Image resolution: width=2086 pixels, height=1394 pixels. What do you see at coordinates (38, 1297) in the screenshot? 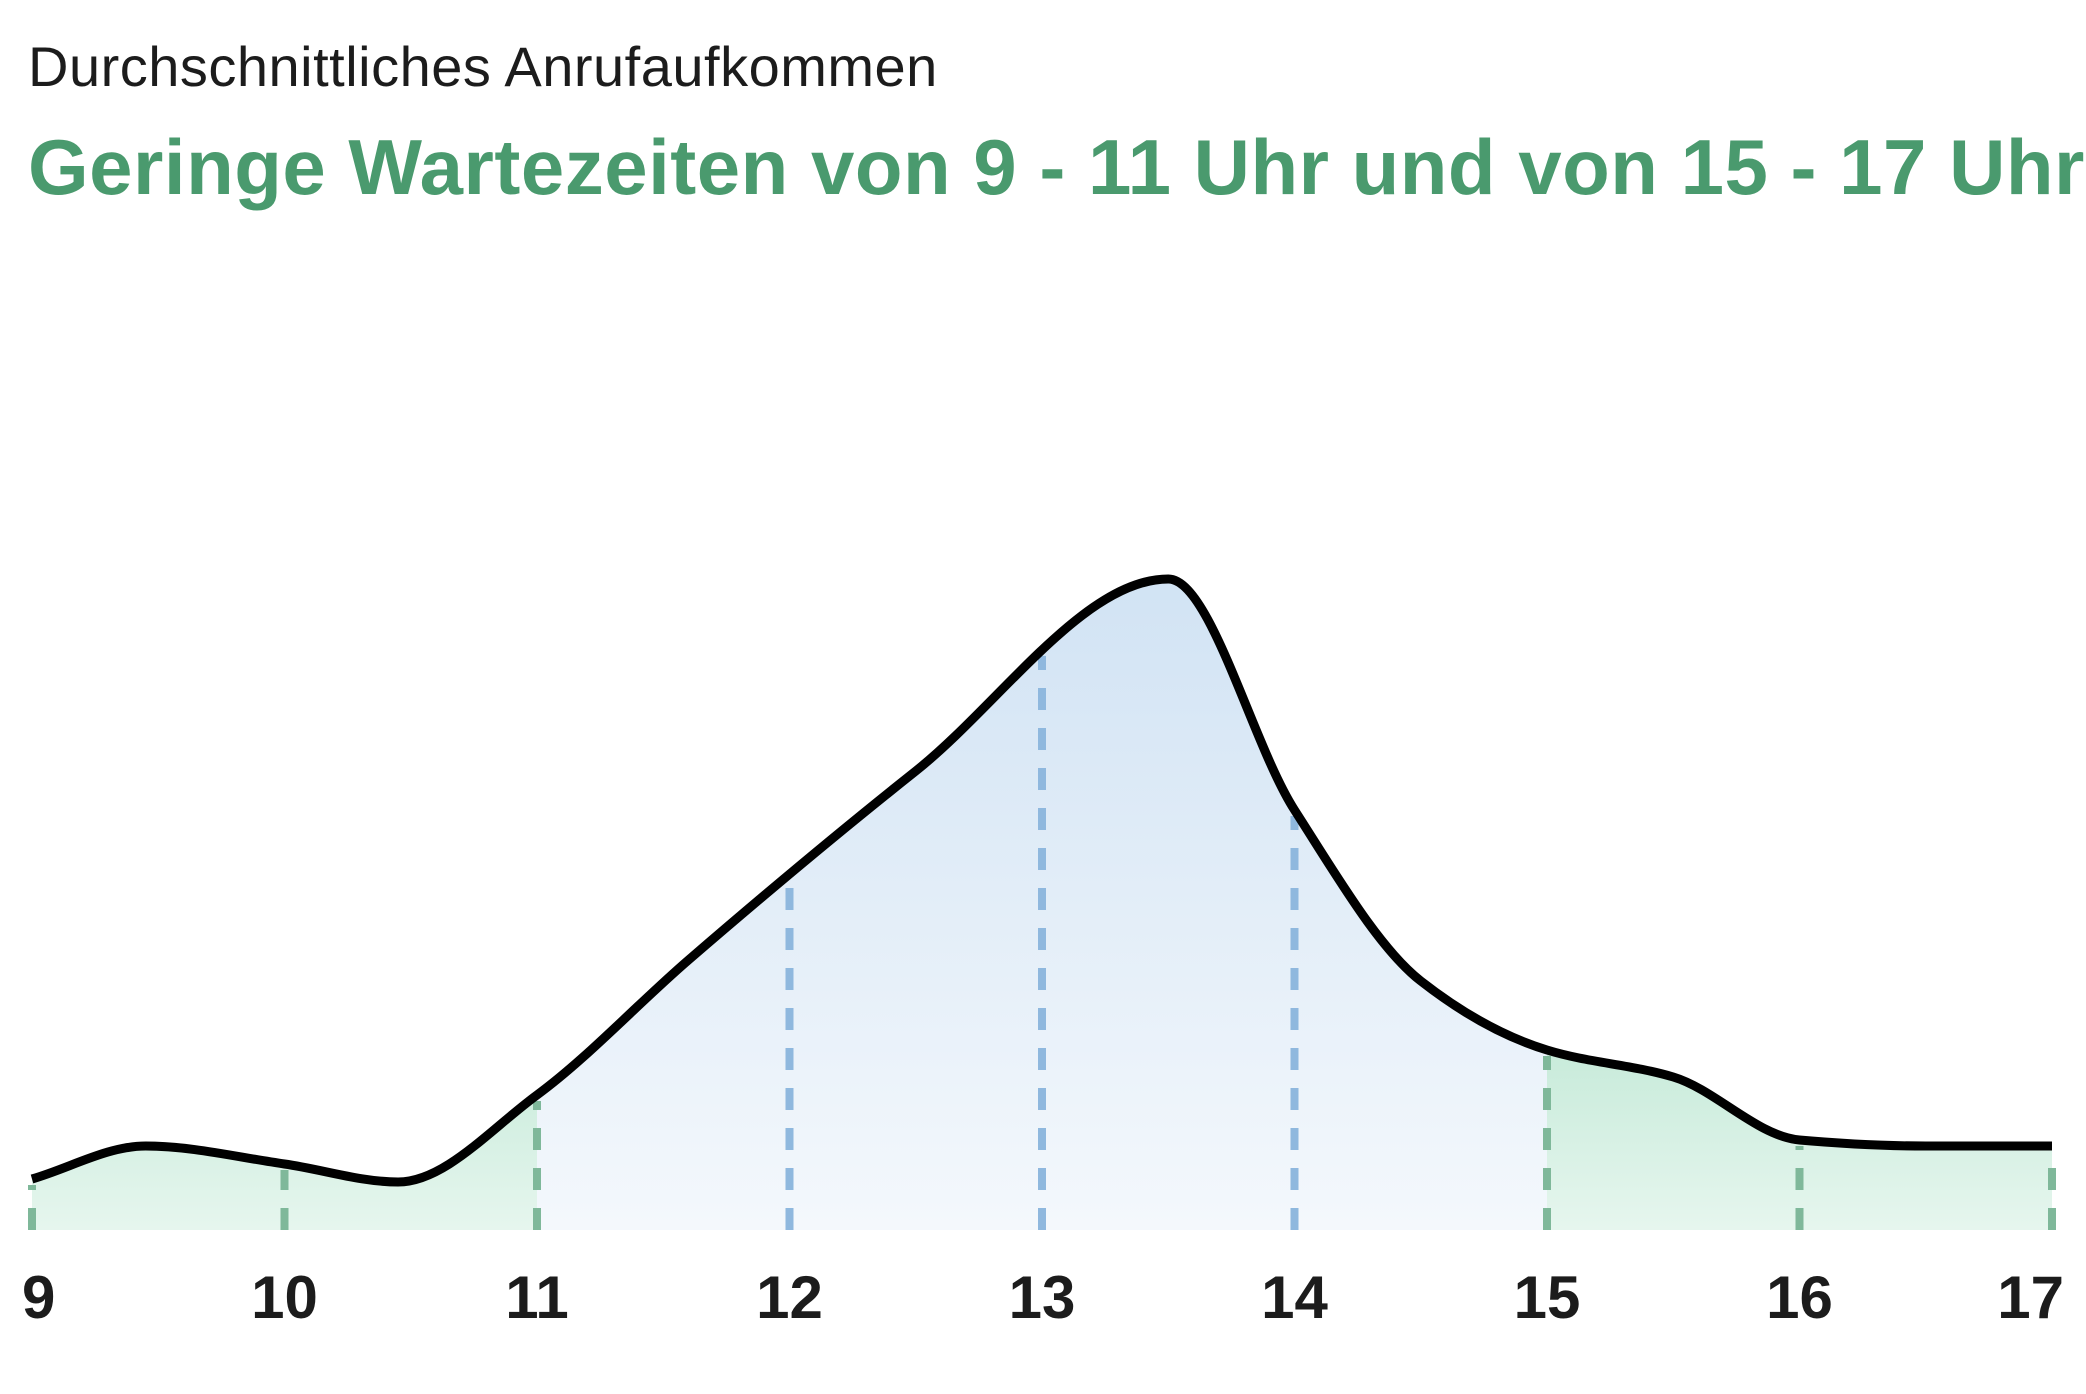
I see `tick-label-9: 9` at bounding box center [38, 1297].